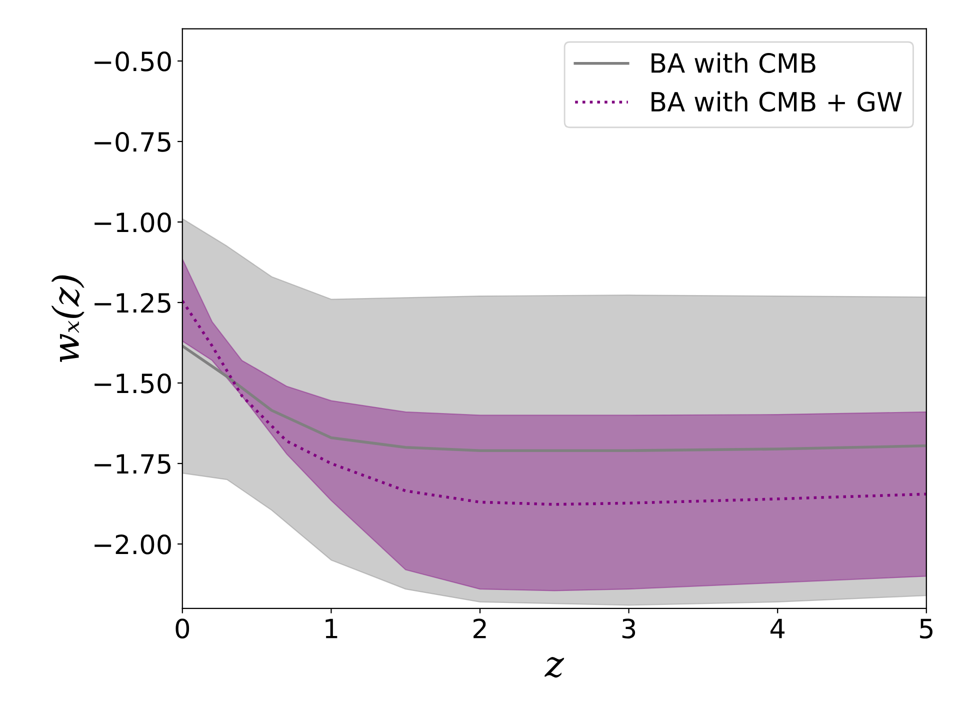 The image size is (960, 720). Describe the element at coordinates (132, 464) in the screenshot. I see `y-tick-label: −1.75` at that location.